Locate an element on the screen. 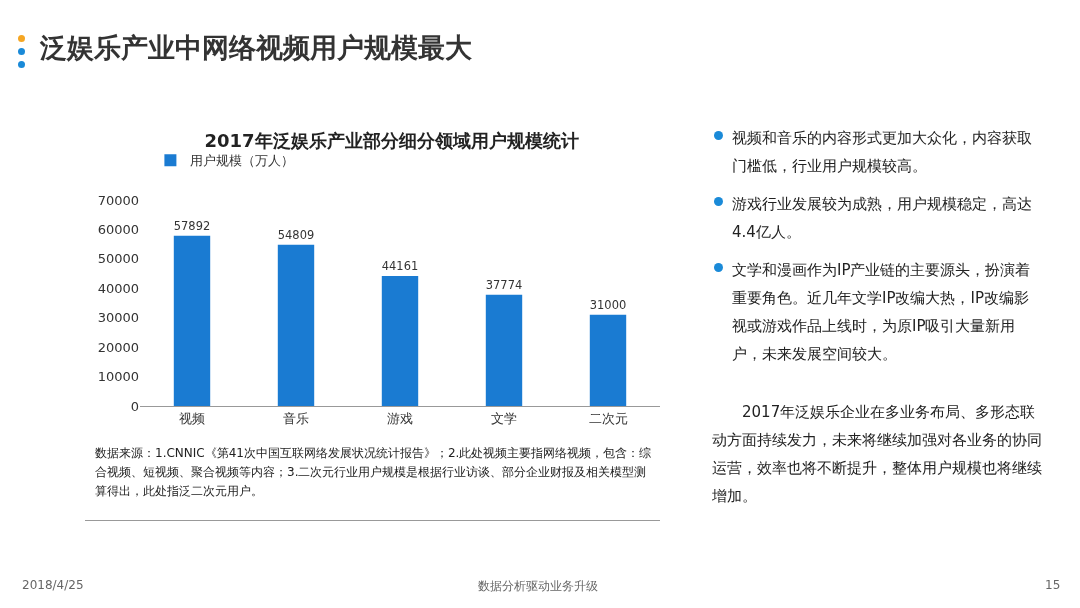  y-tick-label: 10000 is located at coordinates (118, 377).